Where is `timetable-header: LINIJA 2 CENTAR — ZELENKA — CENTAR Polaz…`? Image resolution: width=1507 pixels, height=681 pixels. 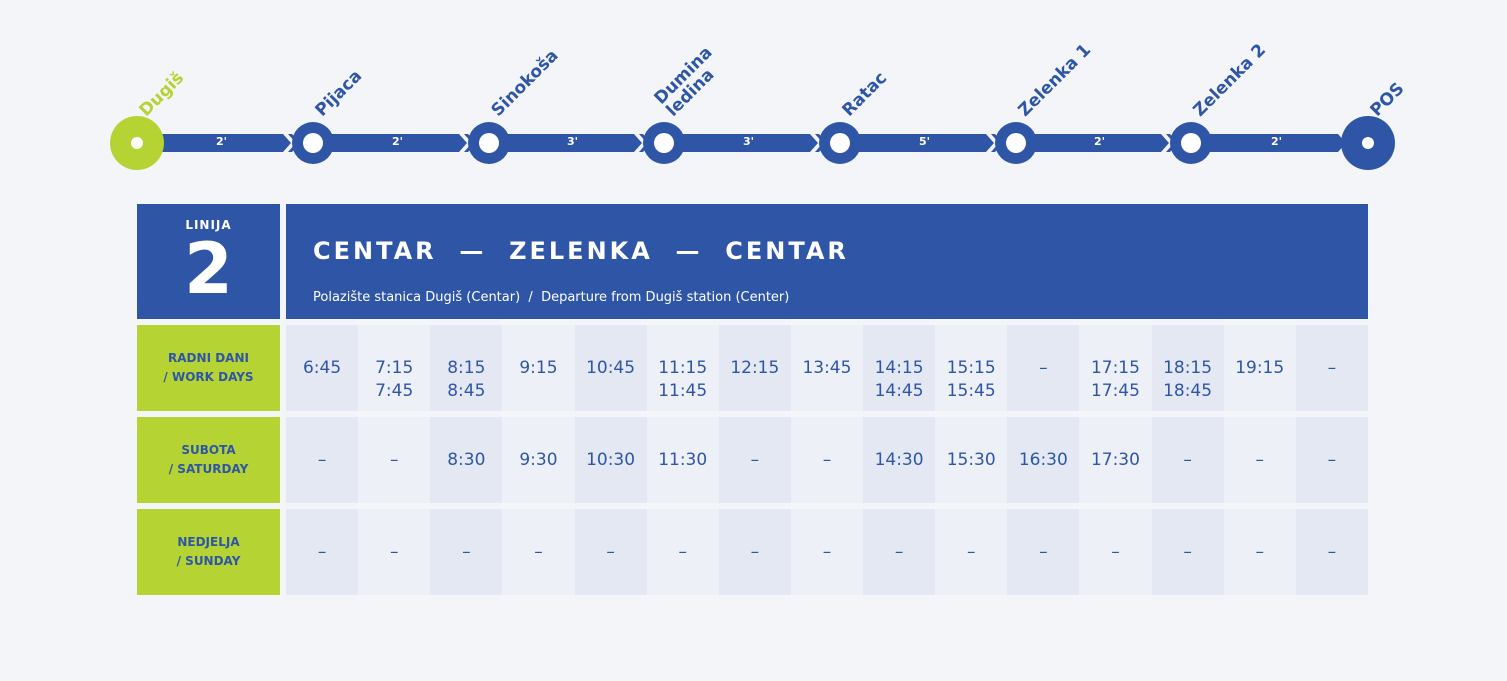
timetable-header: LINIJA 2 CENTAR — ZELENKA — CENTAR Polaz… is located at coordinates (752, 261).